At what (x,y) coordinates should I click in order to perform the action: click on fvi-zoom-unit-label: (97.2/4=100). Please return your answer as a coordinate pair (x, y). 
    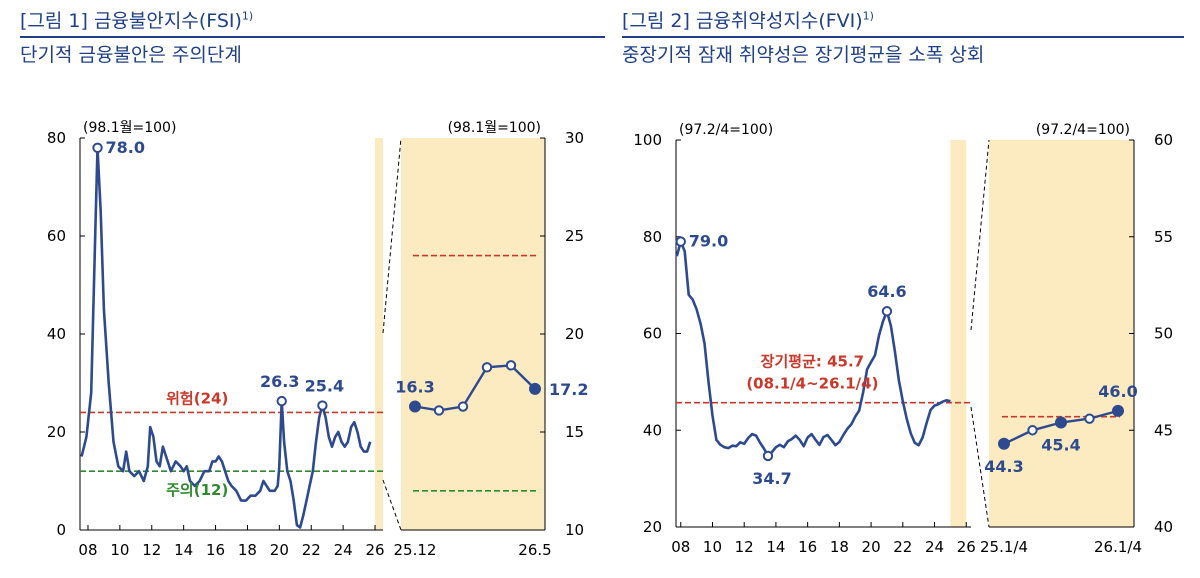
    Looking at the image, I should click on (1083, 130).